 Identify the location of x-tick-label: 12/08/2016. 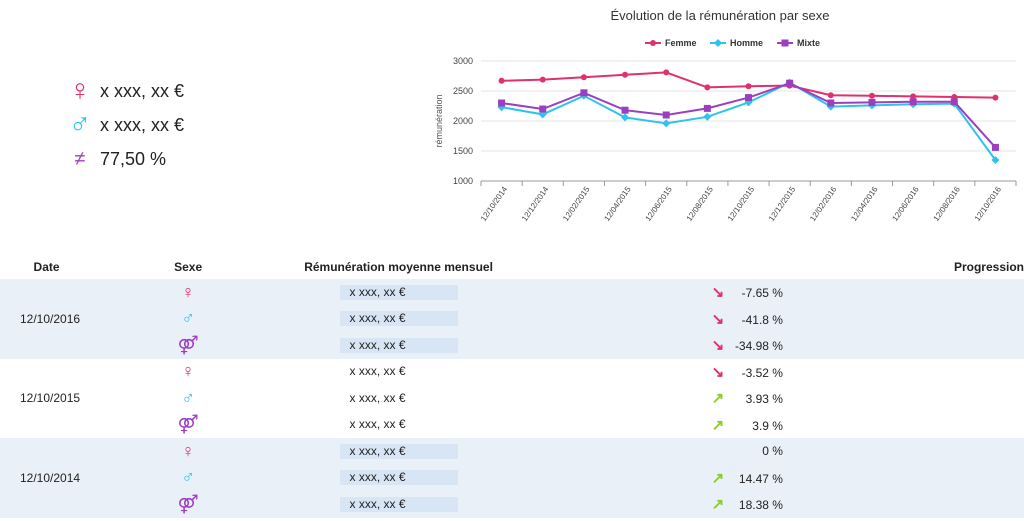
(947, 204).